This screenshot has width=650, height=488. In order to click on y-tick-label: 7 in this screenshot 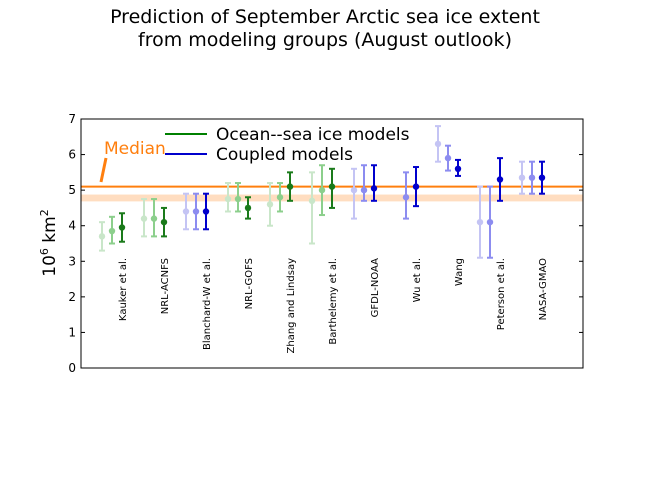, I will do `click(72, 119)`.